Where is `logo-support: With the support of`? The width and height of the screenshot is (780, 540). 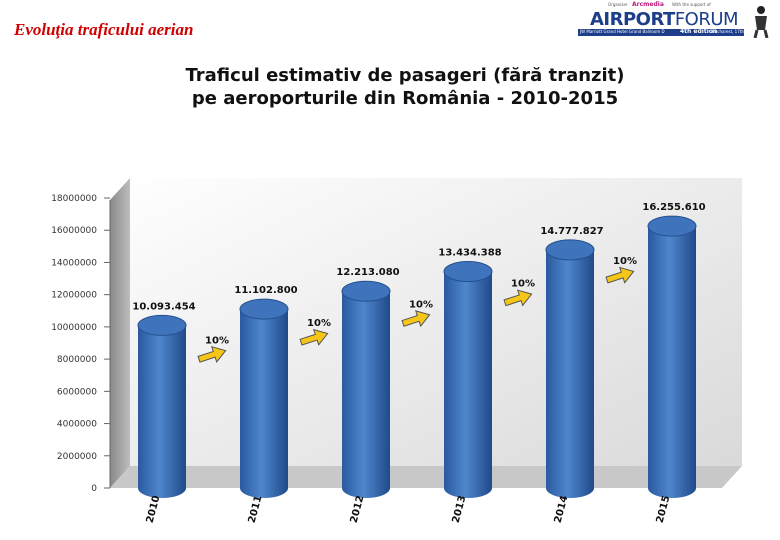 logo-support: With the support of is located at coordinates (691, 4).